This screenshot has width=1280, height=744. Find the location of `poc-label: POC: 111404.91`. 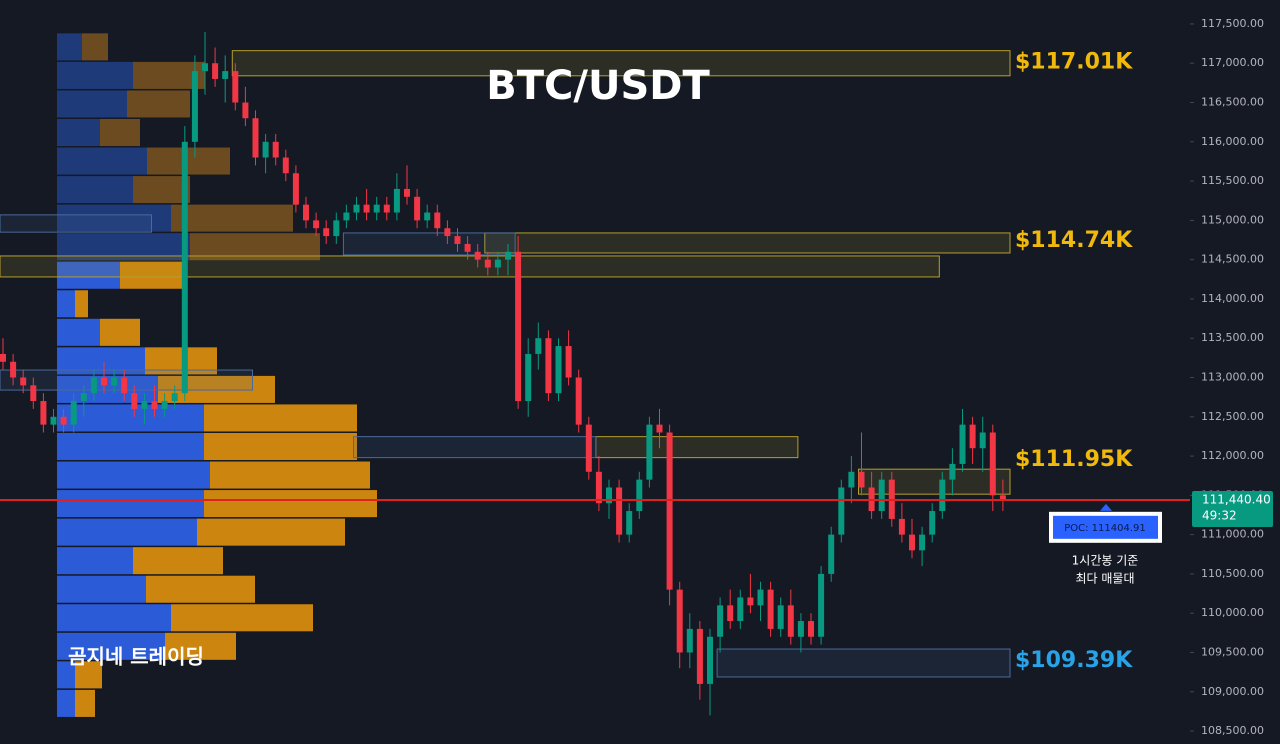

poc-label: POC: 111404.91 is located at coordinates (1105, 528).